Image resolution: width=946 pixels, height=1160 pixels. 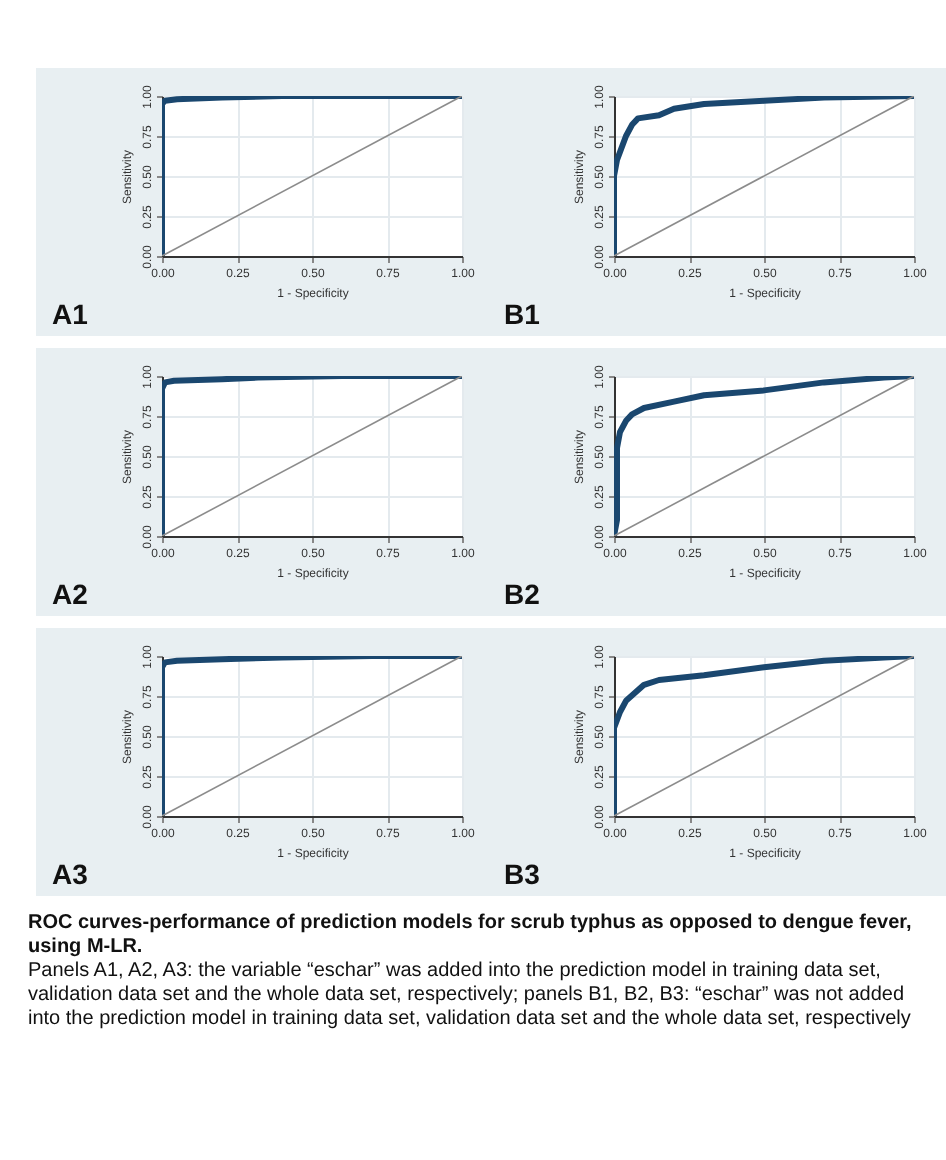 I want to click on text: A2, so click(x=70, y=594).